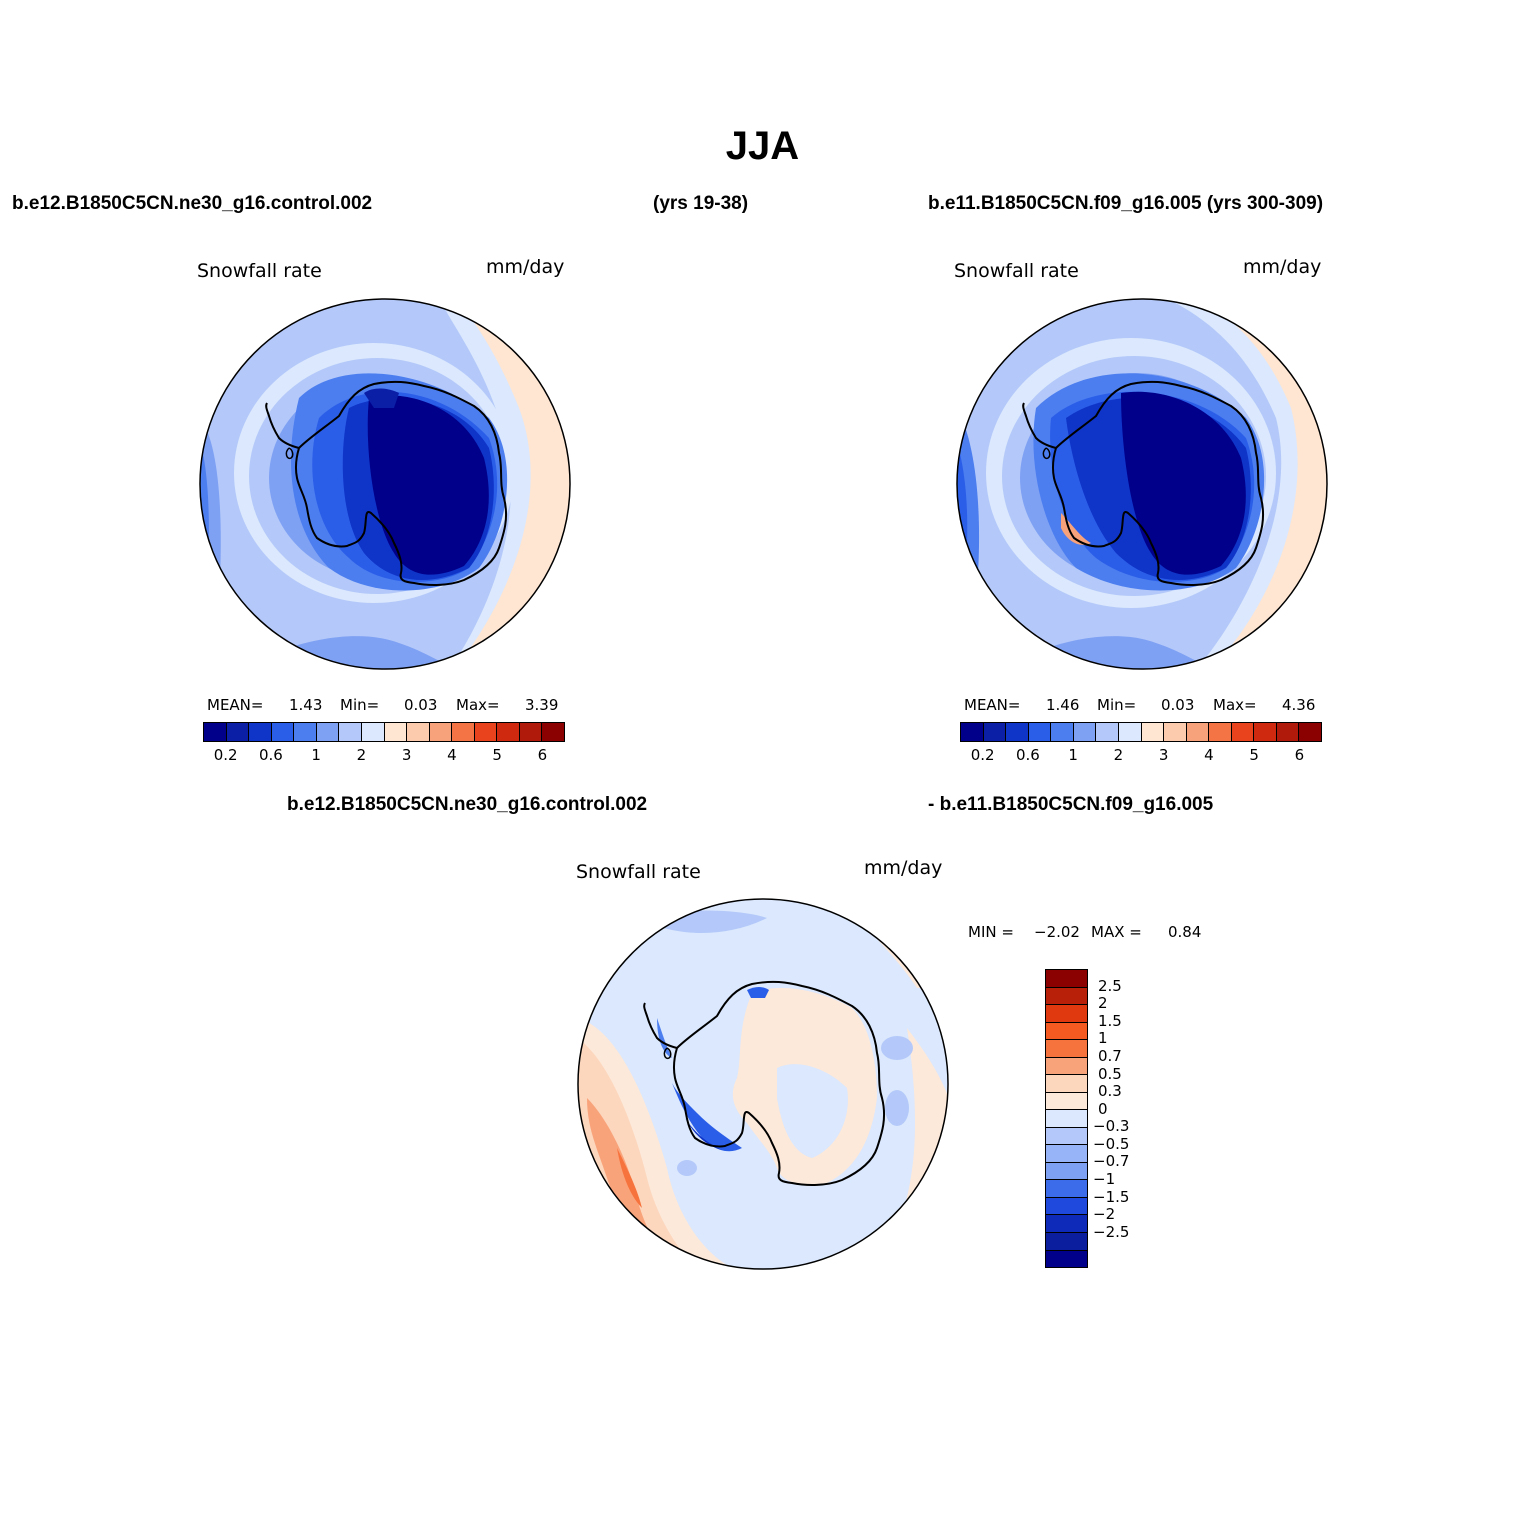 This screenshot has height=1525, width=1525. What do you see at coordinates (467, 804) in the screenshot?
I see `diff-case1-name: b.e12.B1850C5CN.ne30_g16.control.002` at bounding box center [467, 804].